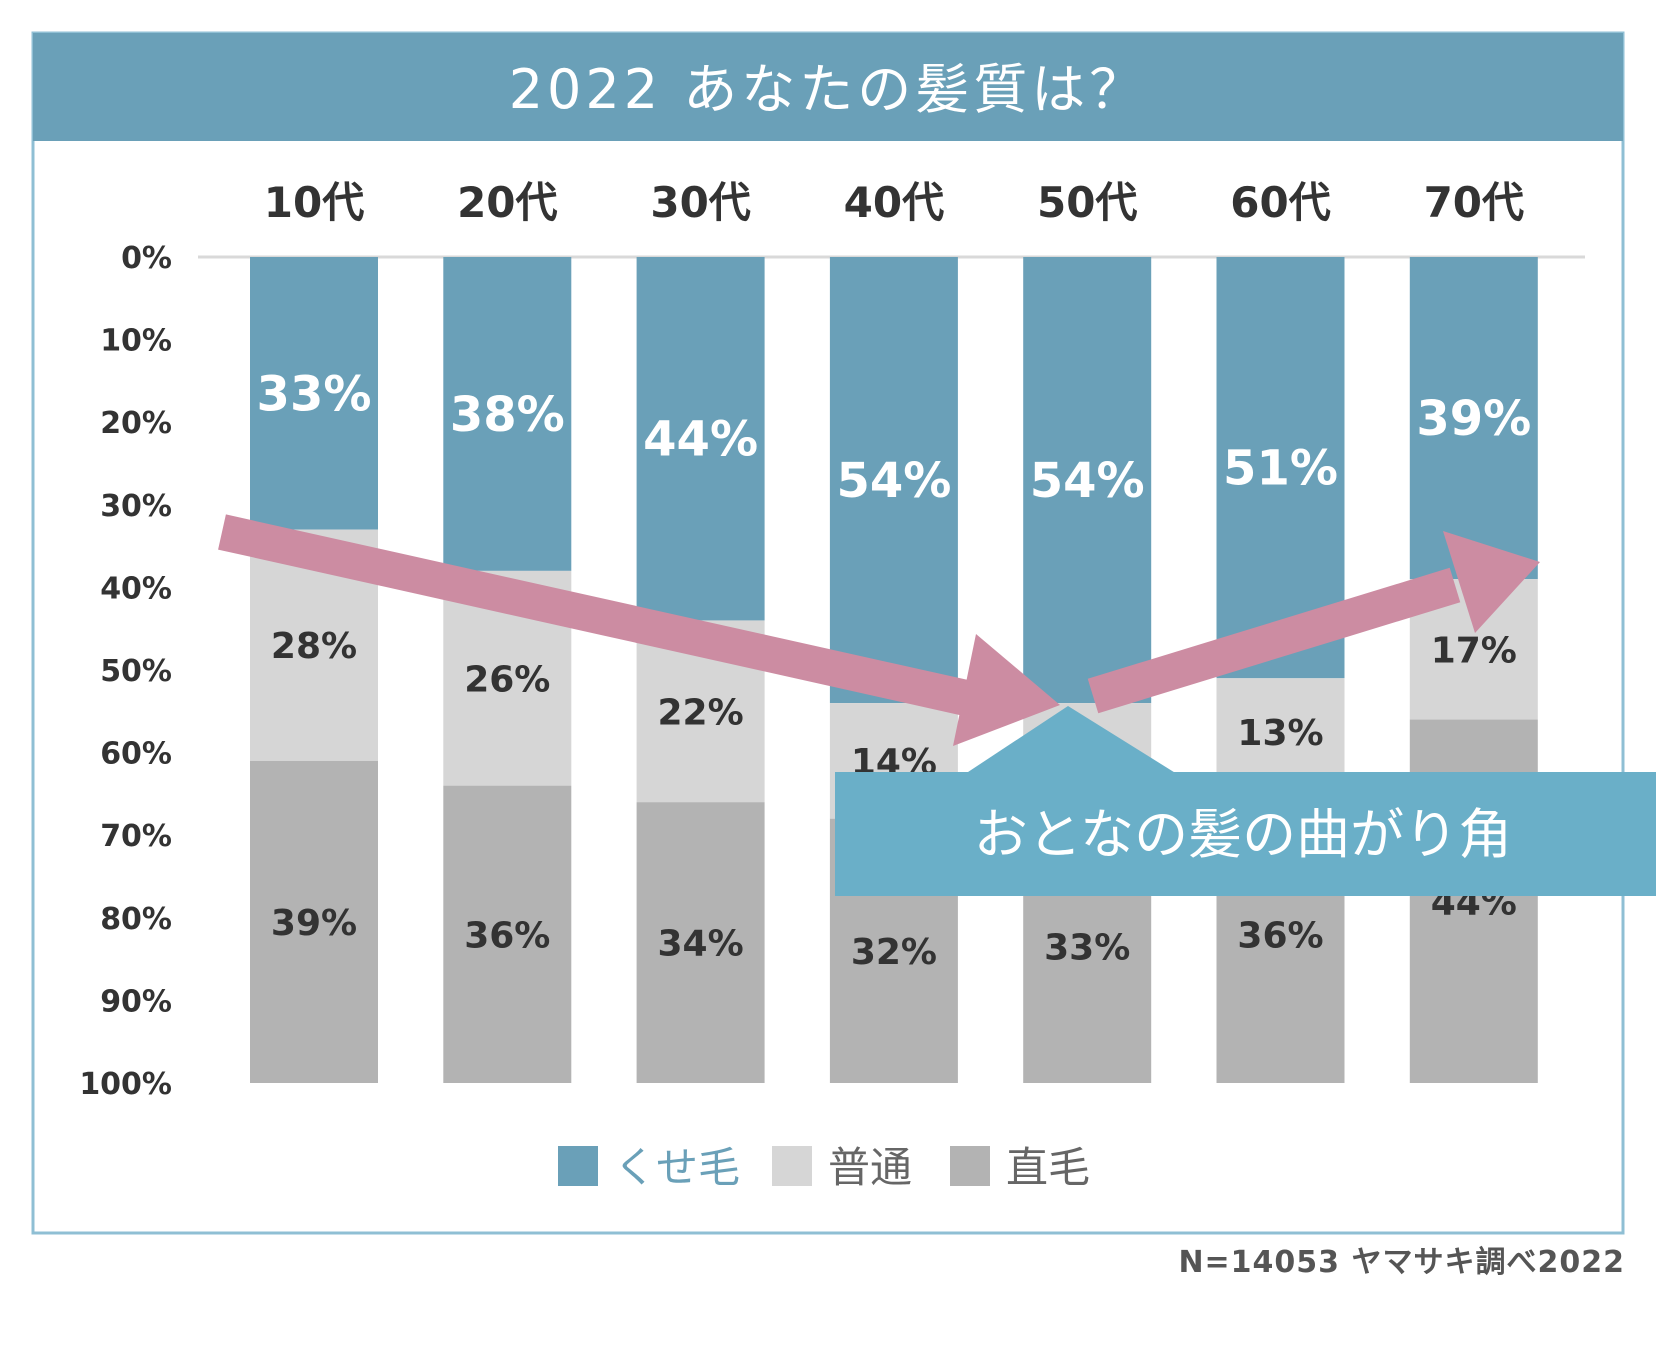 This screenshot has height=1350, width=1656. I want to click on x-category-label: 30代, so click(700, 202).